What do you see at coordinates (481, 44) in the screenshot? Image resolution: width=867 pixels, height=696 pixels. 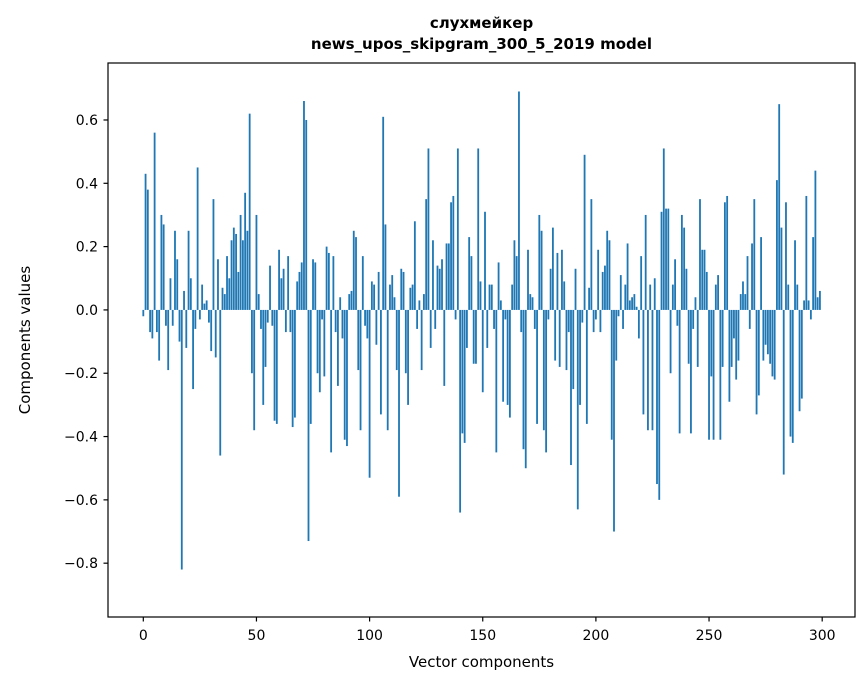 I see `chart-subtitle-model-name: news_upos_skipgram_300_5_2019 model` at bounding box center [481, 44].